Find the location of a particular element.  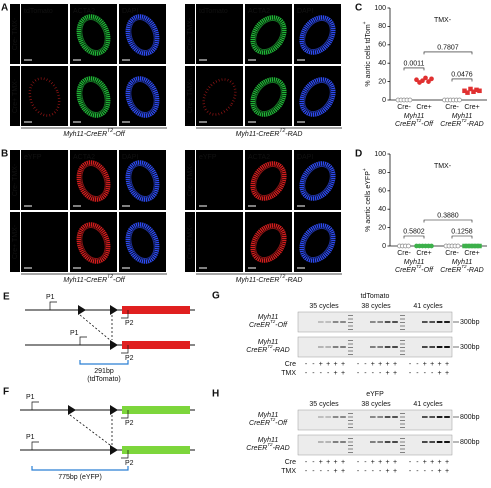

diagram-e: E P1 P2 P1 P2 291bp (tdTomato) is located at coordinates (99, 337).